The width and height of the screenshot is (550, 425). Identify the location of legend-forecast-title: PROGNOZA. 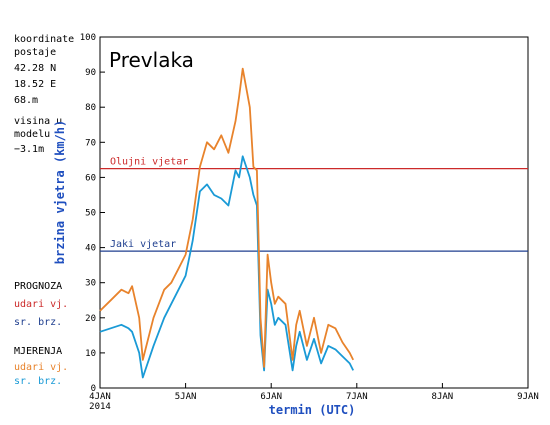
(38, 286).